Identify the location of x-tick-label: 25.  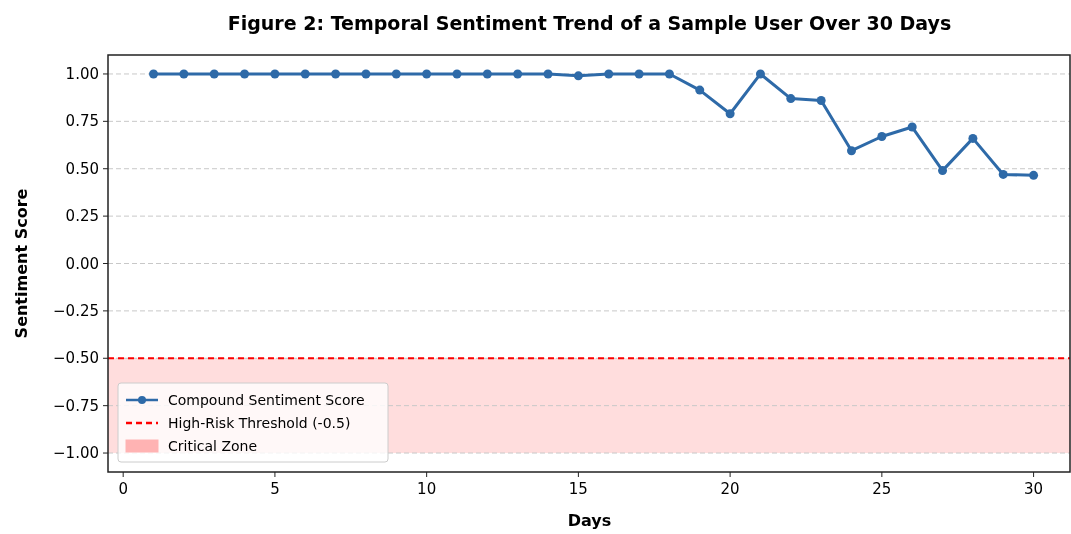
(882, 489).